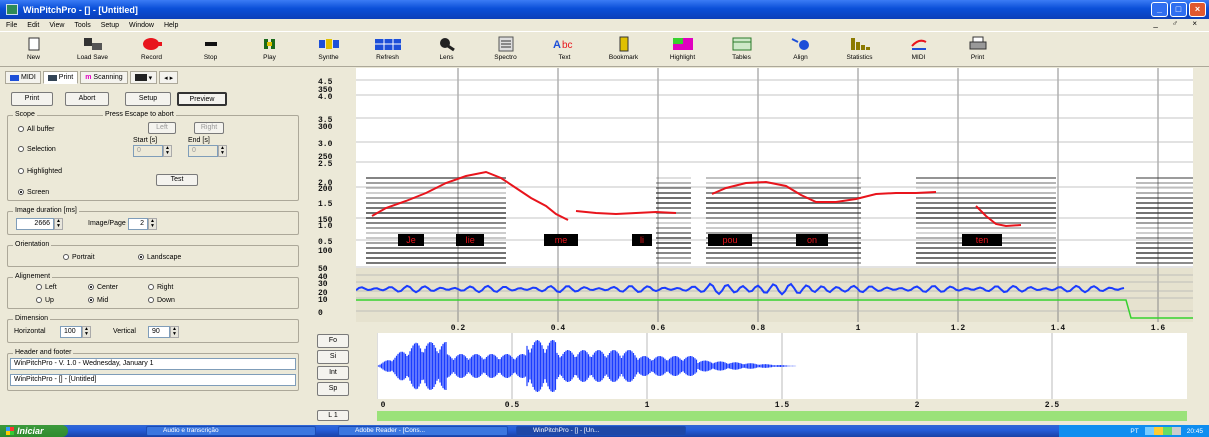 The width and height of the screenshot is (1209, 437). I want to click on y-axis-label: 20, so click(323, 293).